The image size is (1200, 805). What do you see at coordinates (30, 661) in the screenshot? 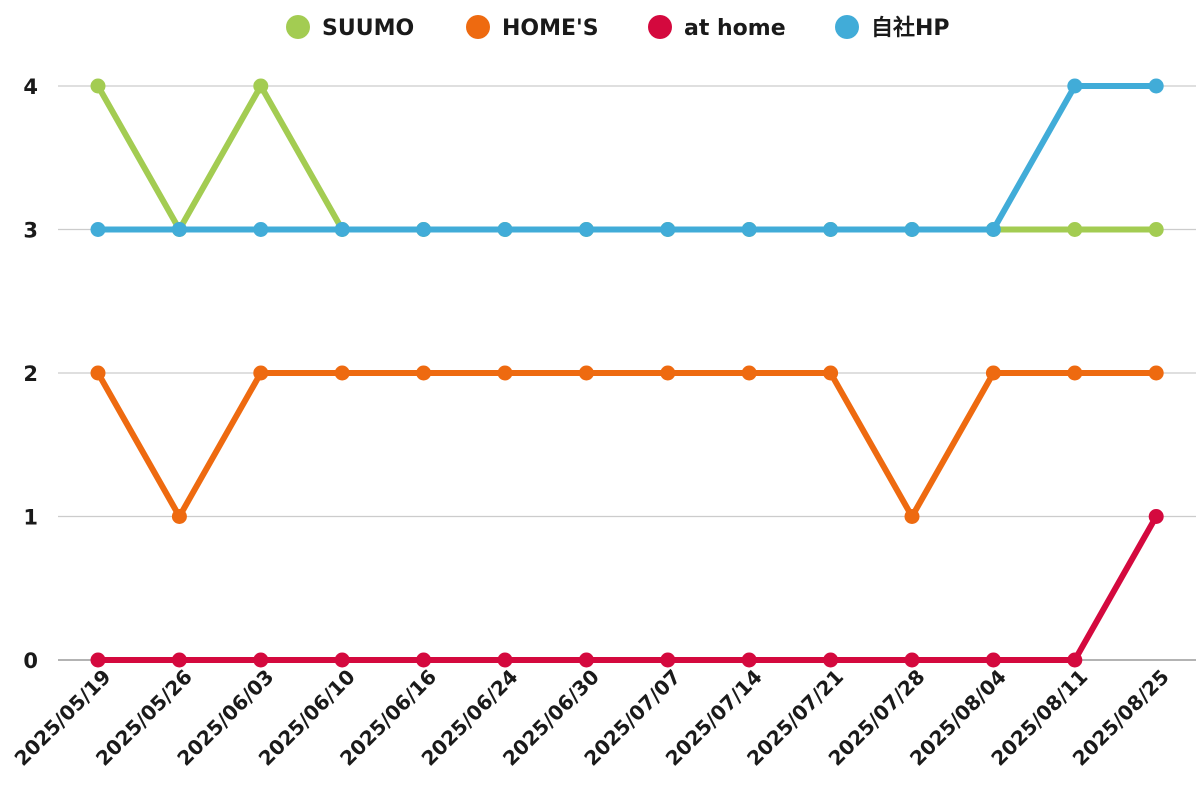
I see `y-tick-label: 0` at bounding box center [30, 661].